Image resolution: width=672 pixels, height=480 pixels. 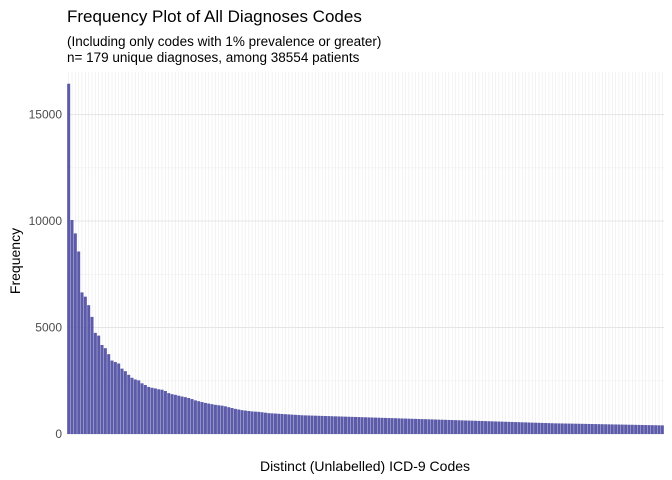 I want to click on chart-title: Frequency Plot of All Diagnoses Codes, so click(x=214, y=16).